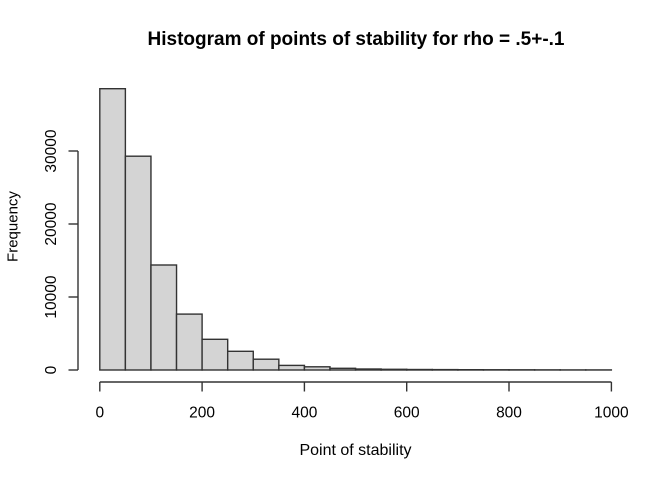  Describe the element at coordinates (355, 450) in the screenshot. I see `svg-text: Point of stability` at that location.